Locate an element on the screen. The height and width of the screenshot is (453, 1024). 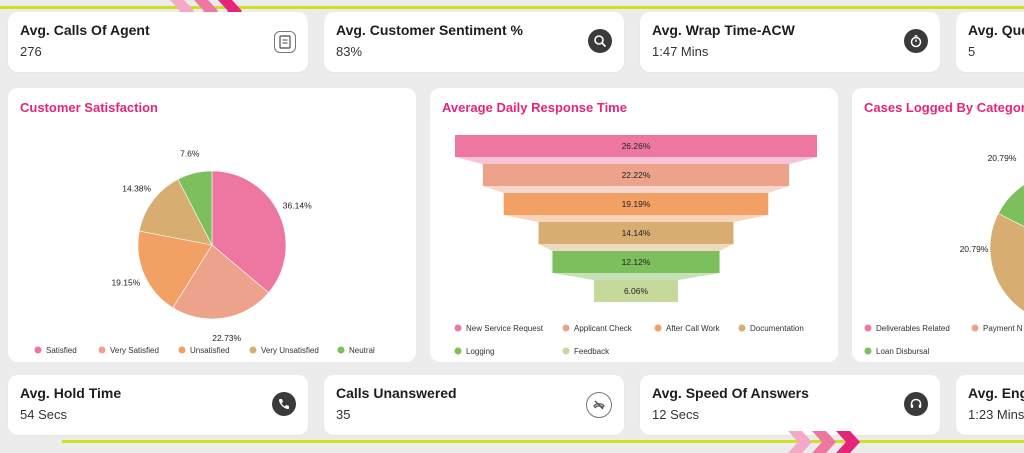
kpi-card-calls-unanswered: Calls Unanswered 35 is located at coordinates (474, 405).